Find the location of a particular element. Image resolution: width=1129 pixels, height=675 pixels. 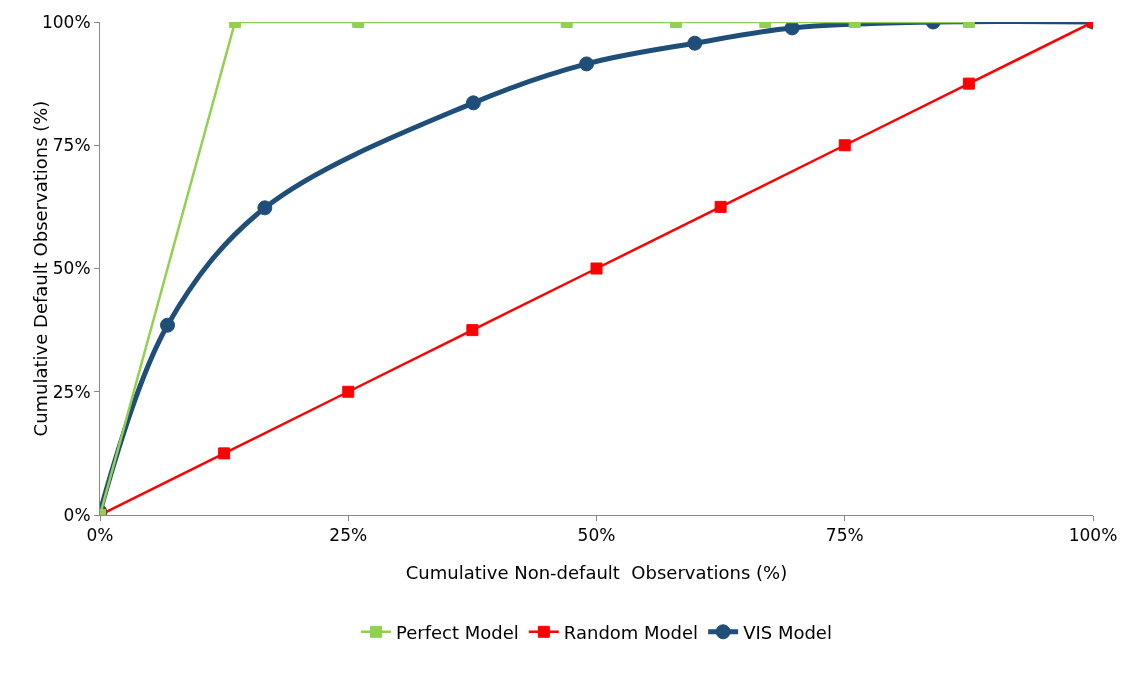

y-tick-label: 0% is located at coordinates (77, 514).